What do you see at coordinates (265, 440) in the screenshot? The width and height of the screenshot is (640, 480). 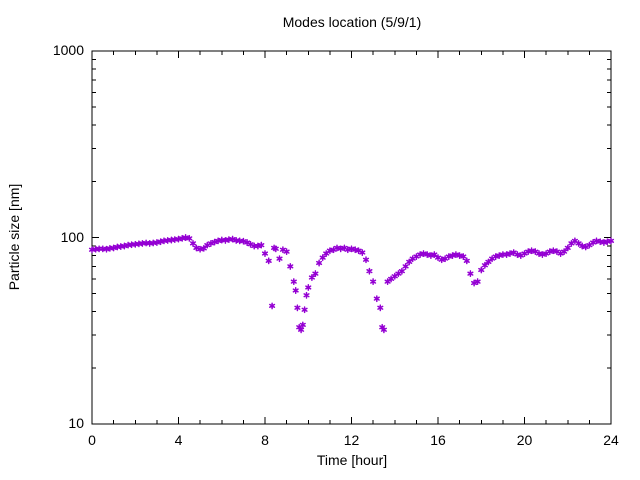 I see `x-tick-label: 8` at bounding box center [265, 440].